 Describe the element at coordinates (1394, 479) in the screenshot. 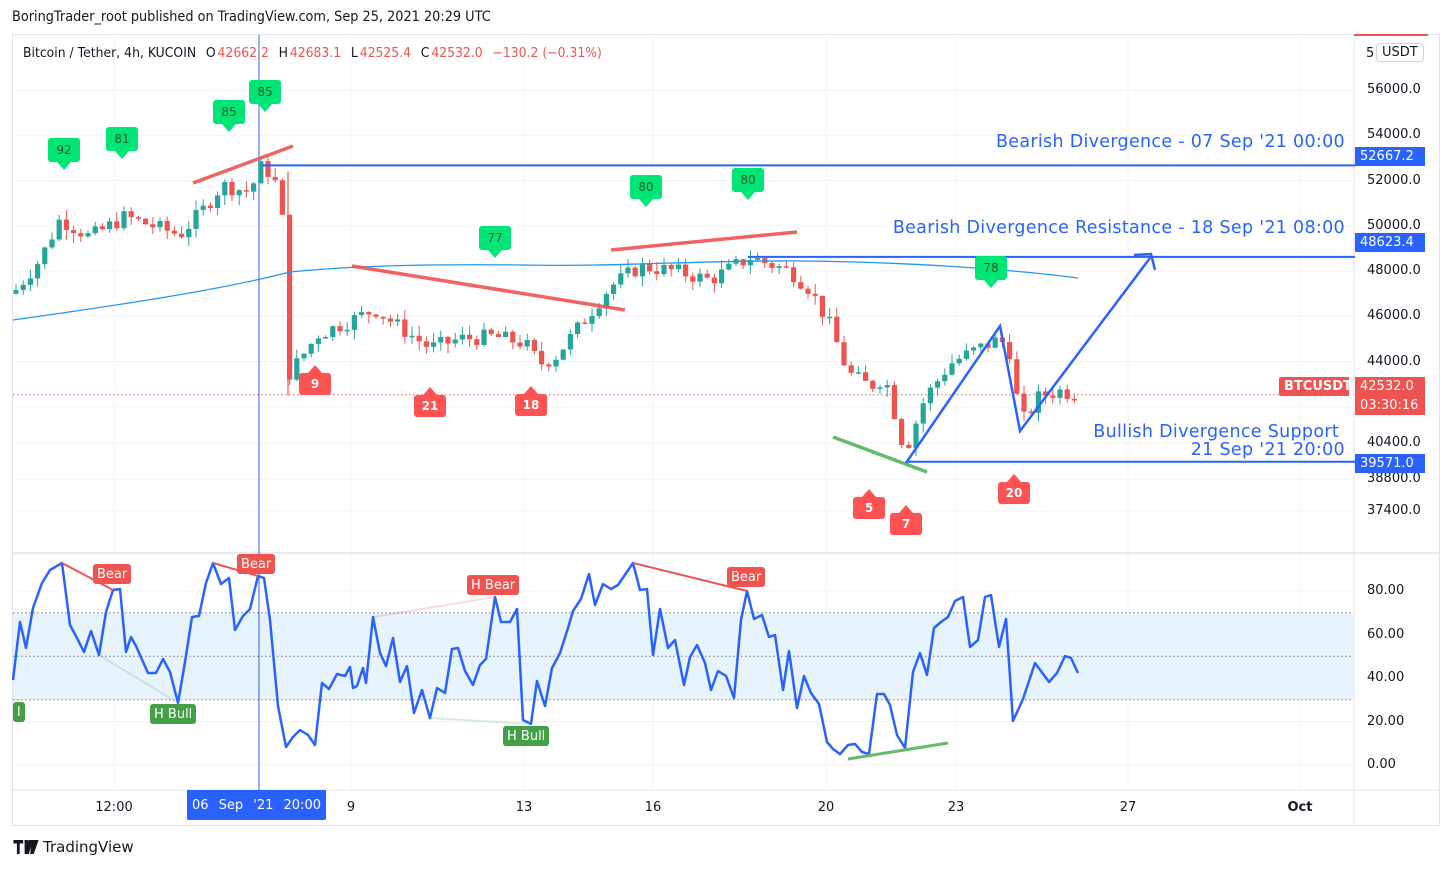

I see `price-tick: 38800.0` at that location.